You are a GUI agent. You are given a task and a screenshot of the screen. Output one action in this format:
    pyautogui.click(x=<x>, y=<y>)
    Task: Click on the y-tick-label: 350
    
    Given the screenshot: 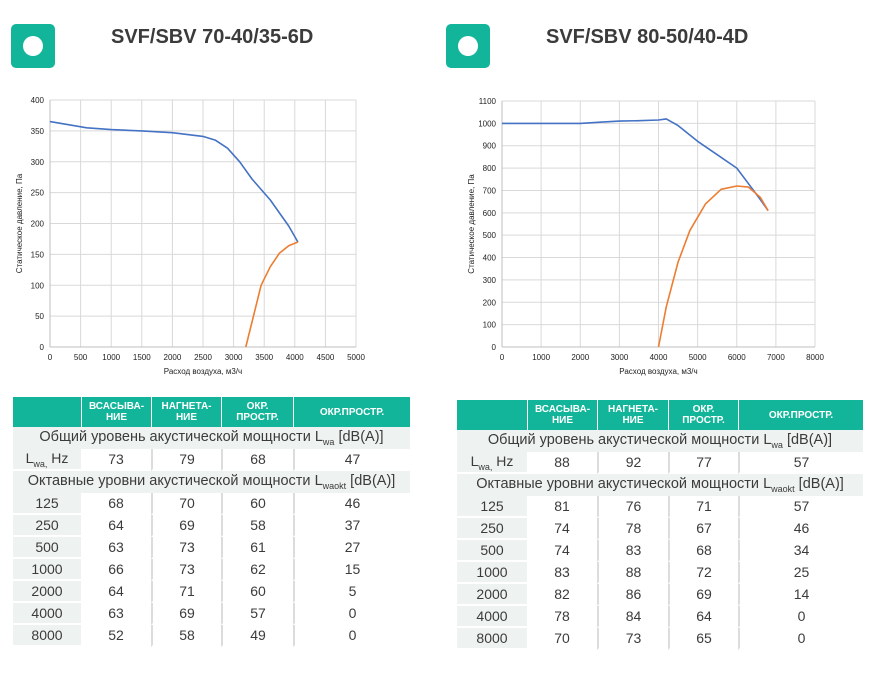 What is the action you would take?
    pyautogui.click(x=38, y=131)
    